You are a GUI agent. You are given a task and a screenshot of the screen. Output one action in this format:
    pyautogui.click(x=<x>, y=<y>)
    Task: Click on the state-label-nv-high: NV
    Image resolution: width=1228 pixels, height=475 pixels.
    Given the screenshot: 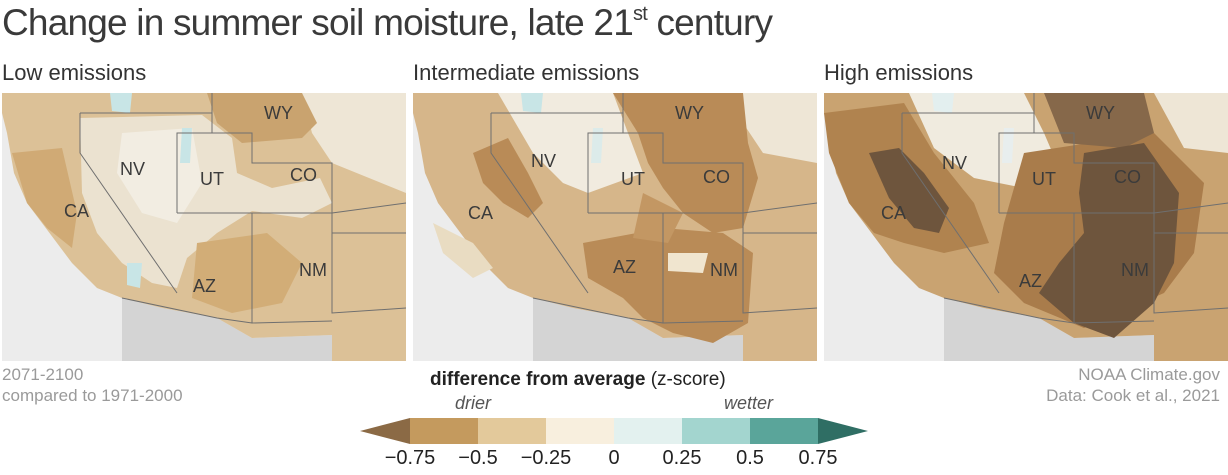 What is the action you would take?
    pyautogui.click(x=954, y=163)
    